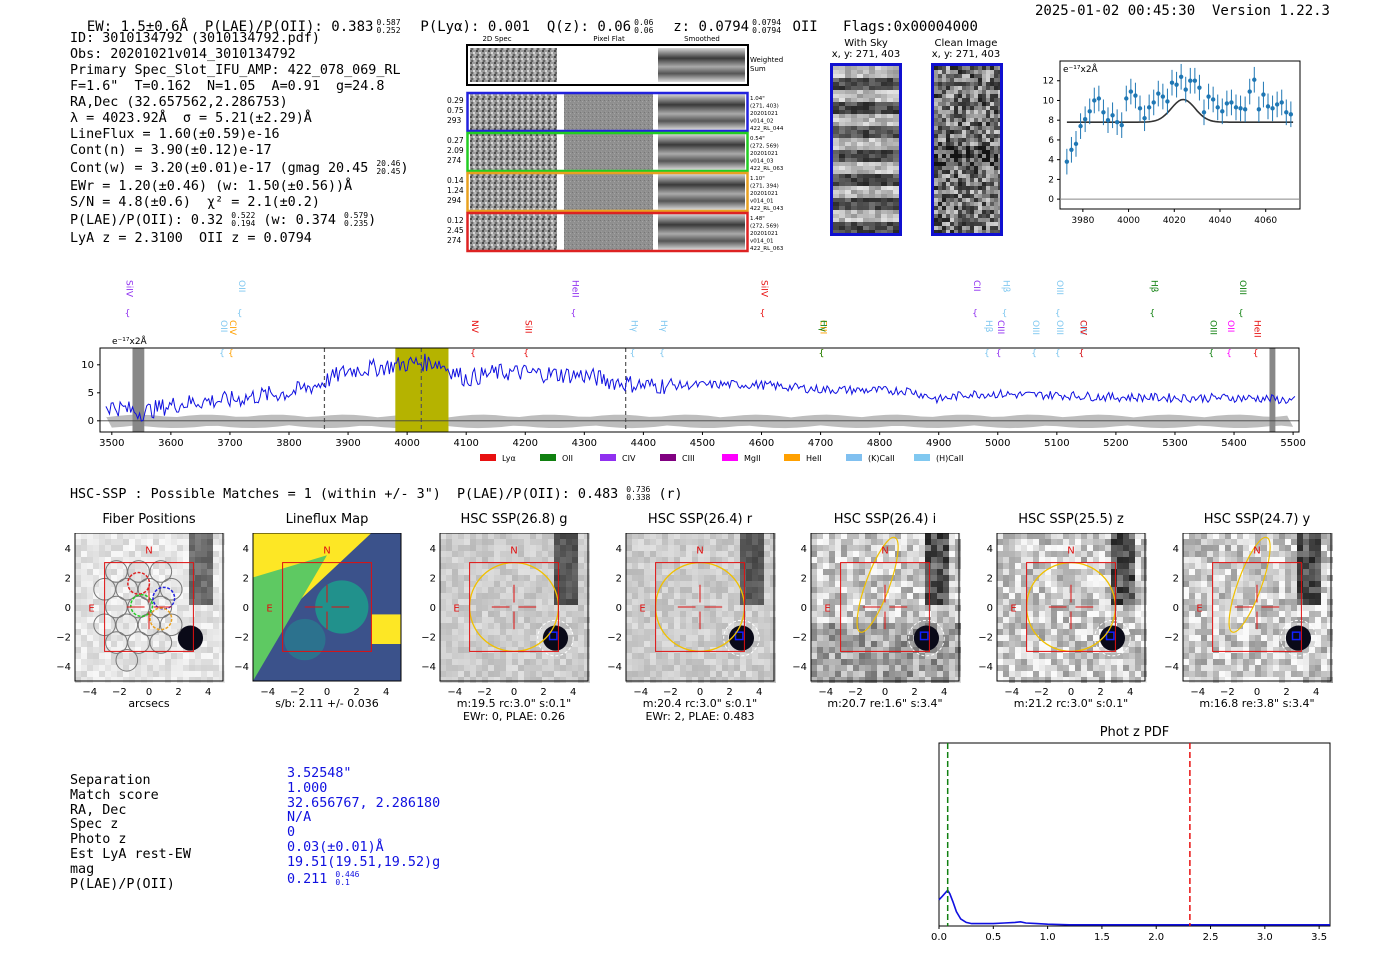  I want to click on clean-title: Clean Image, so click(966, 43).